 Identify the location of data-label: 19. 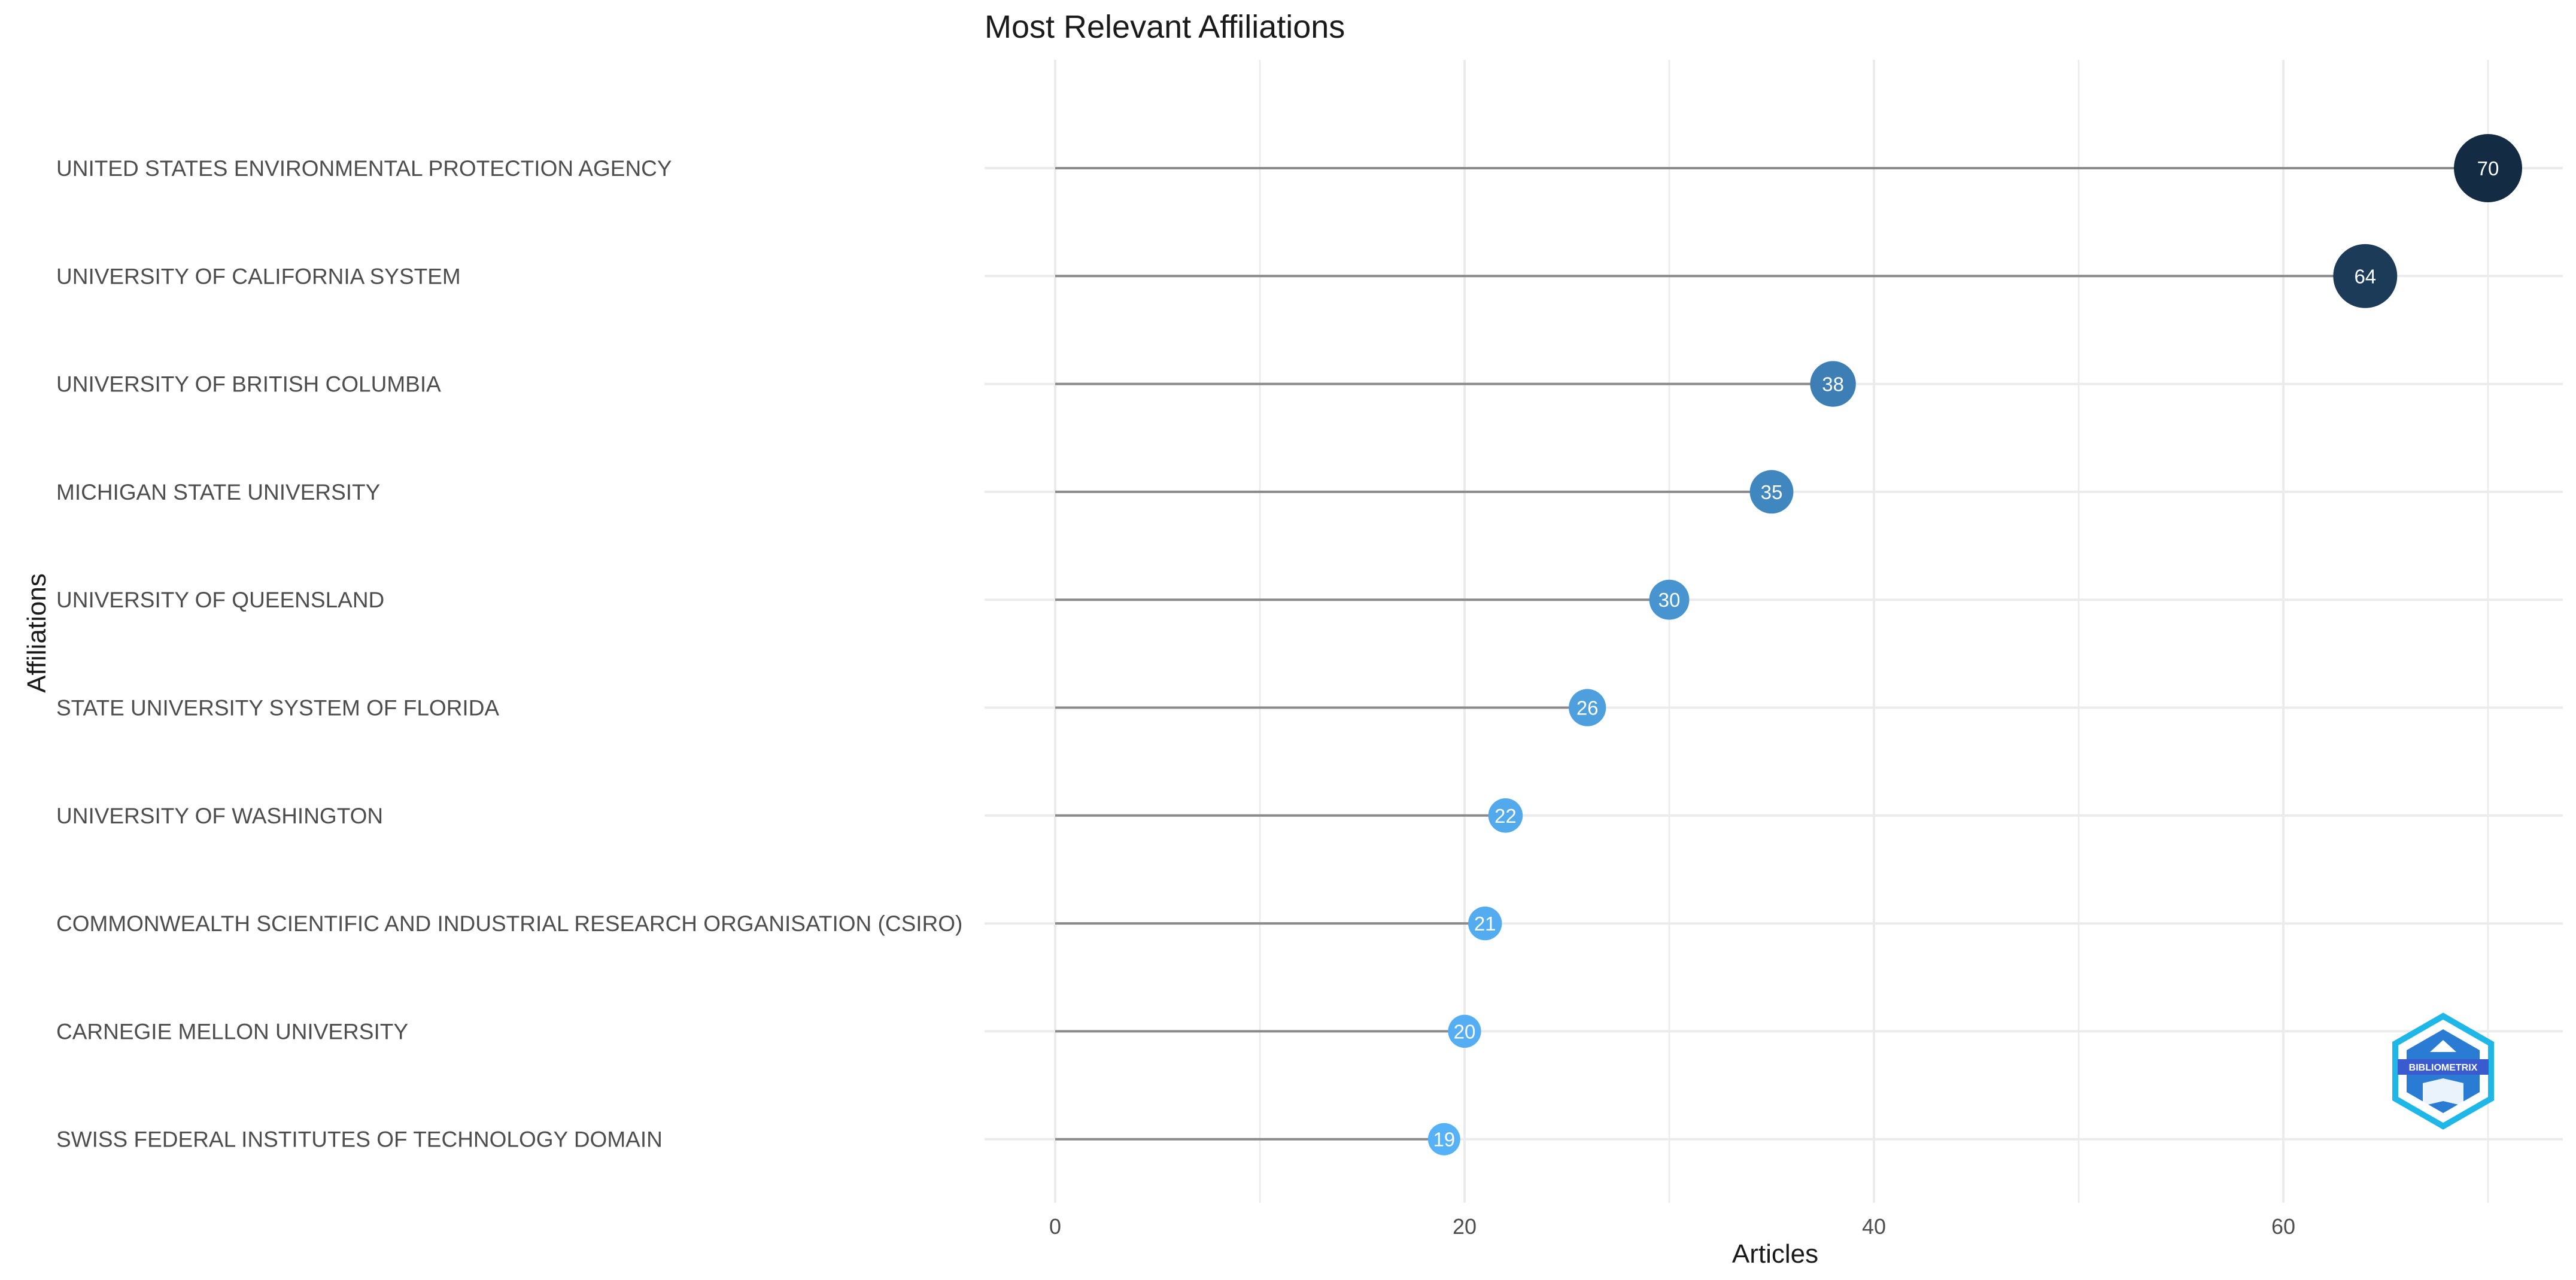
(1444, 1140).